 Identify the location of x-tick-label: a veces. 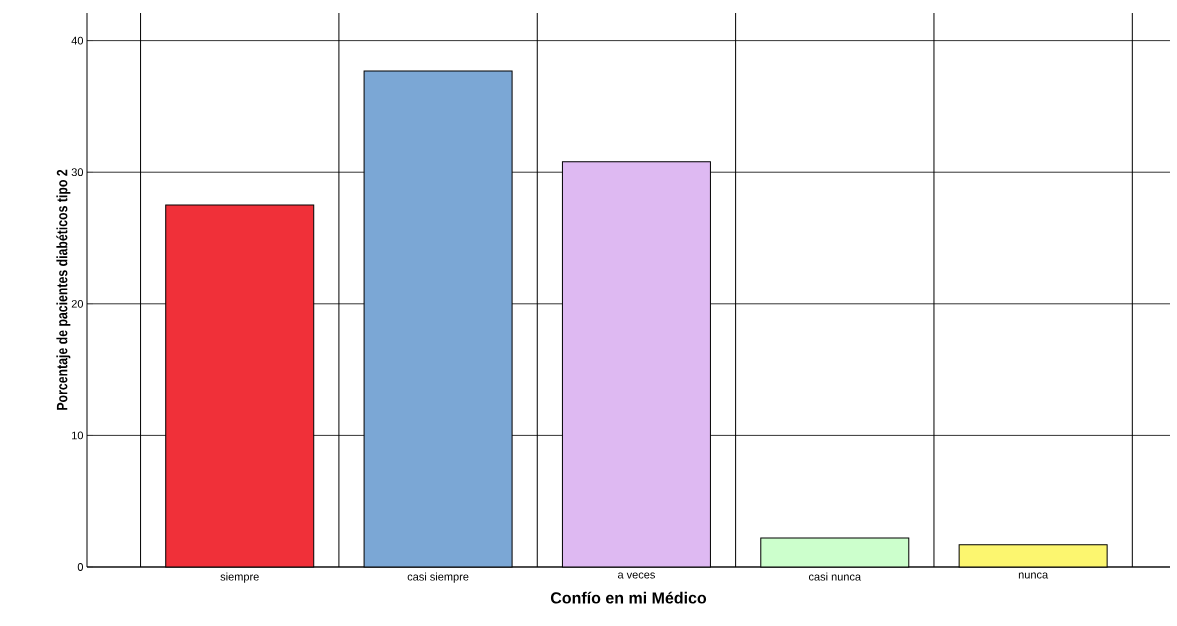
(636, 575).